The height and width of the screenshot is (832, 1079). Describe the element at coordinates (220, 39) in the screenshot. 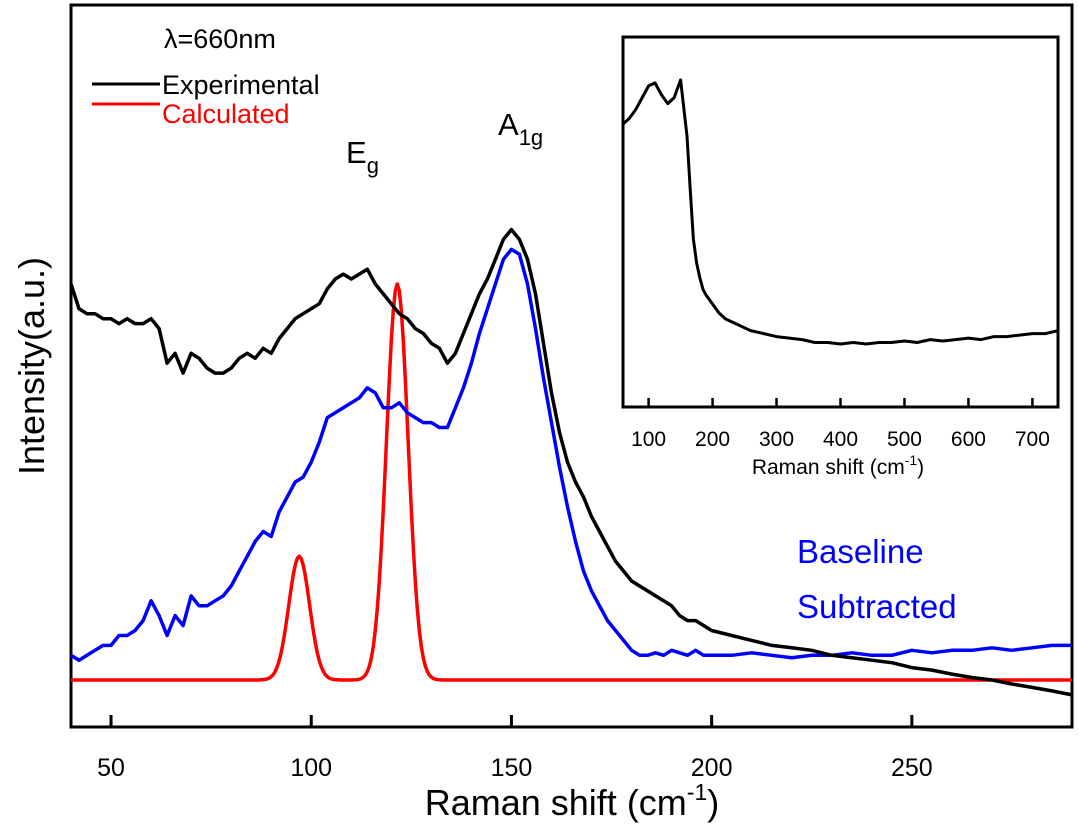

I see `legend-title: λ=660nm` at that location.